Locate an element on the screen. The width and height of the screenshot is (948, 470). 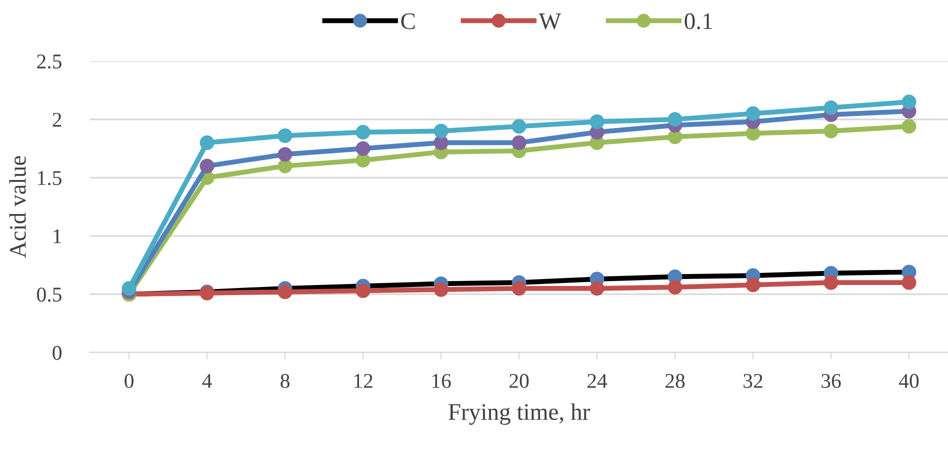
x-tick-label: 32 is located at coordinates (753, 381).